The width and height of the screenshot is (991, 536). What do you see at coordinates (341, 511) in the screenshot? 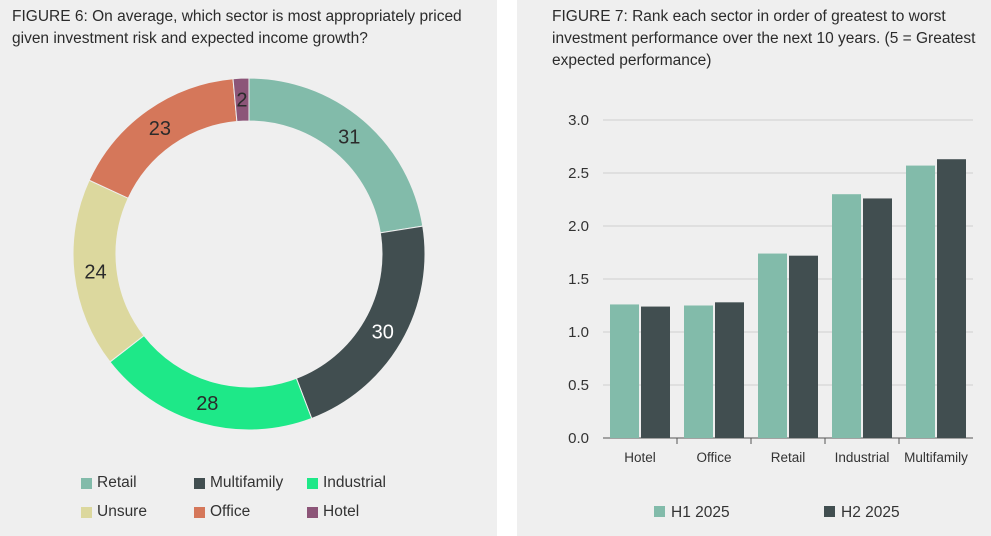
I see `legend-label: Hotel` at bounding box center [341, 511].